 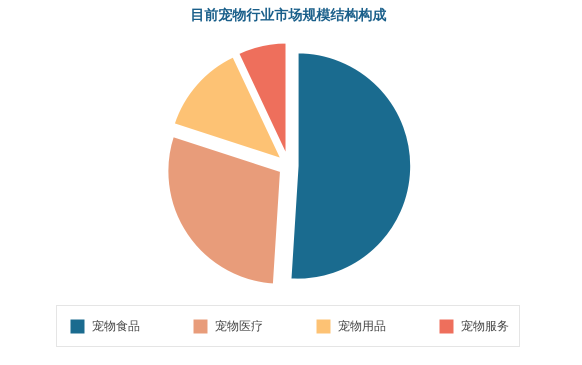 I want to click on chart-title: 目前宠物行业市场规模结构构成, so click(x=288, y=15).